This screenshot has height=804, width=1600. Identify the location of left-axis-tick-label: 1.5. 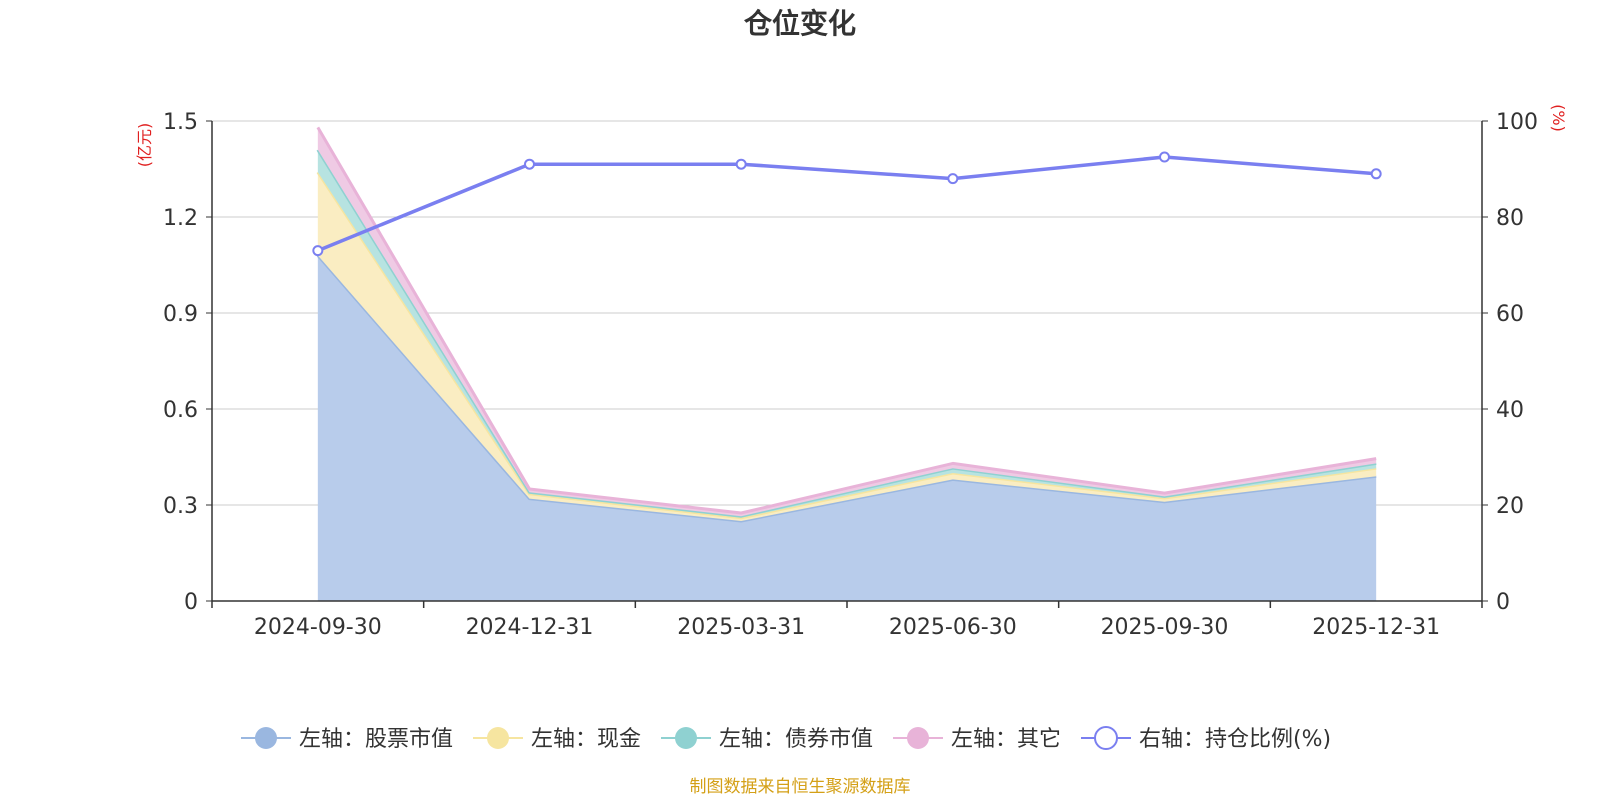
(180, 122).